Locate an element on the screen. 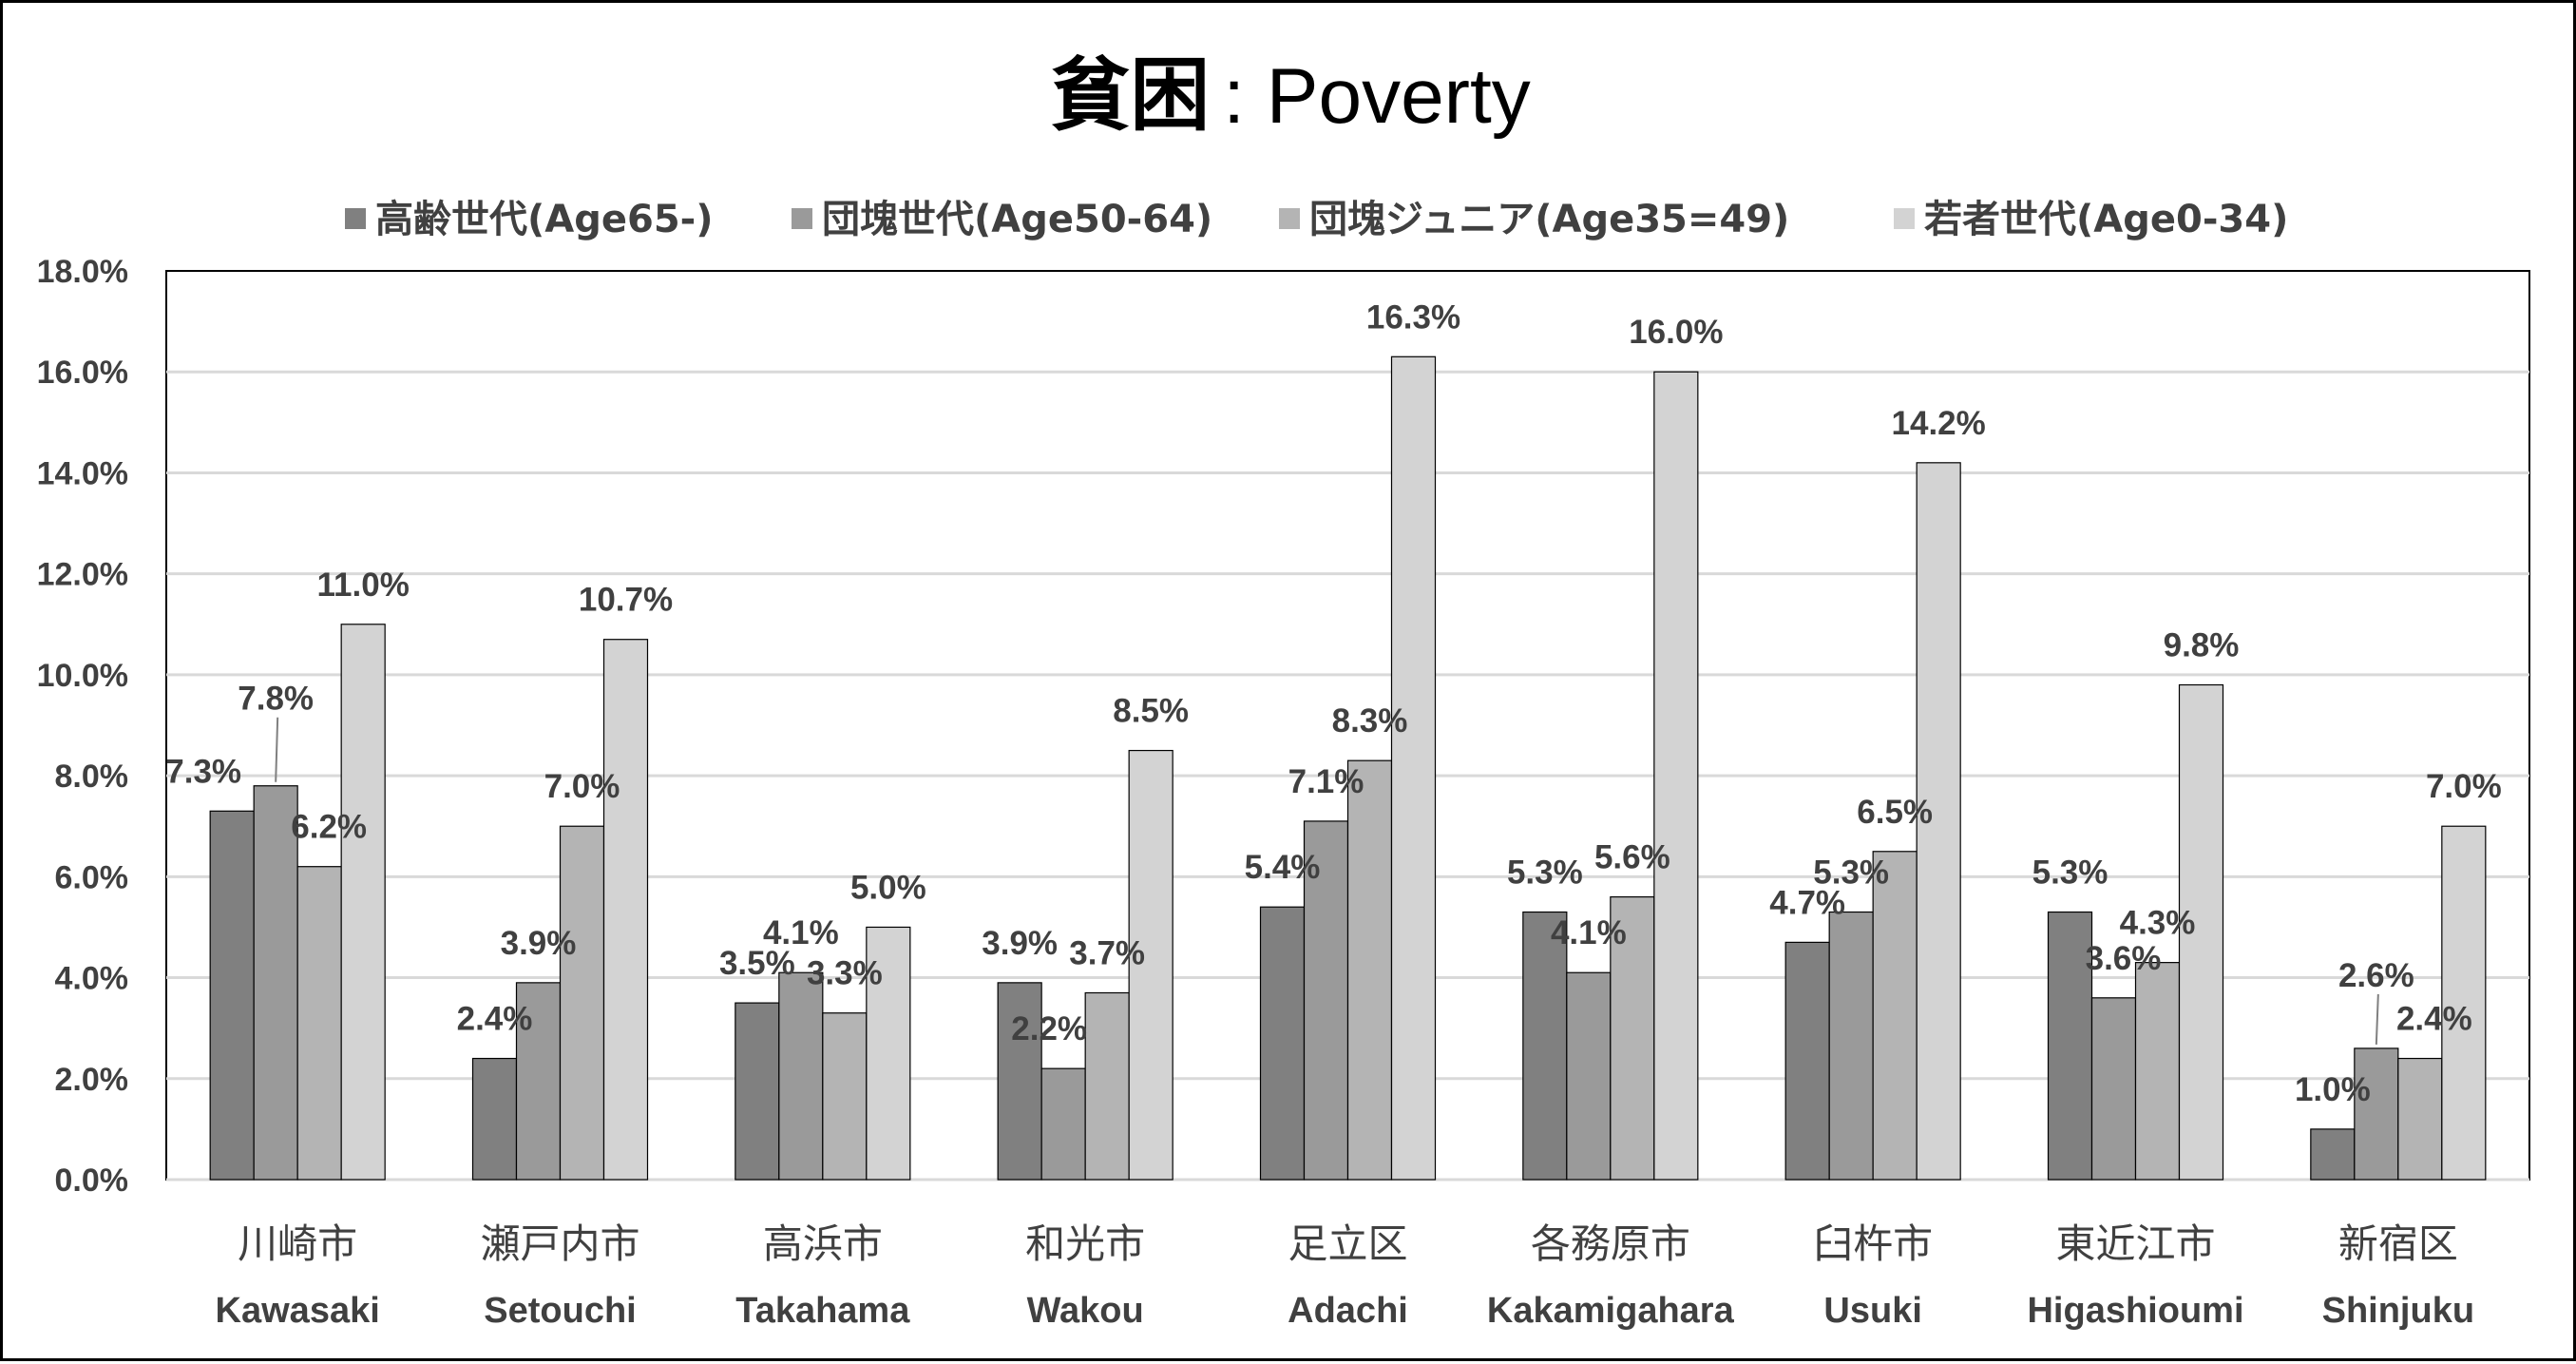 The width and height of the screenshot is (2576, 1364). data-label: 14.2% is located at coordinates (1939, 423).